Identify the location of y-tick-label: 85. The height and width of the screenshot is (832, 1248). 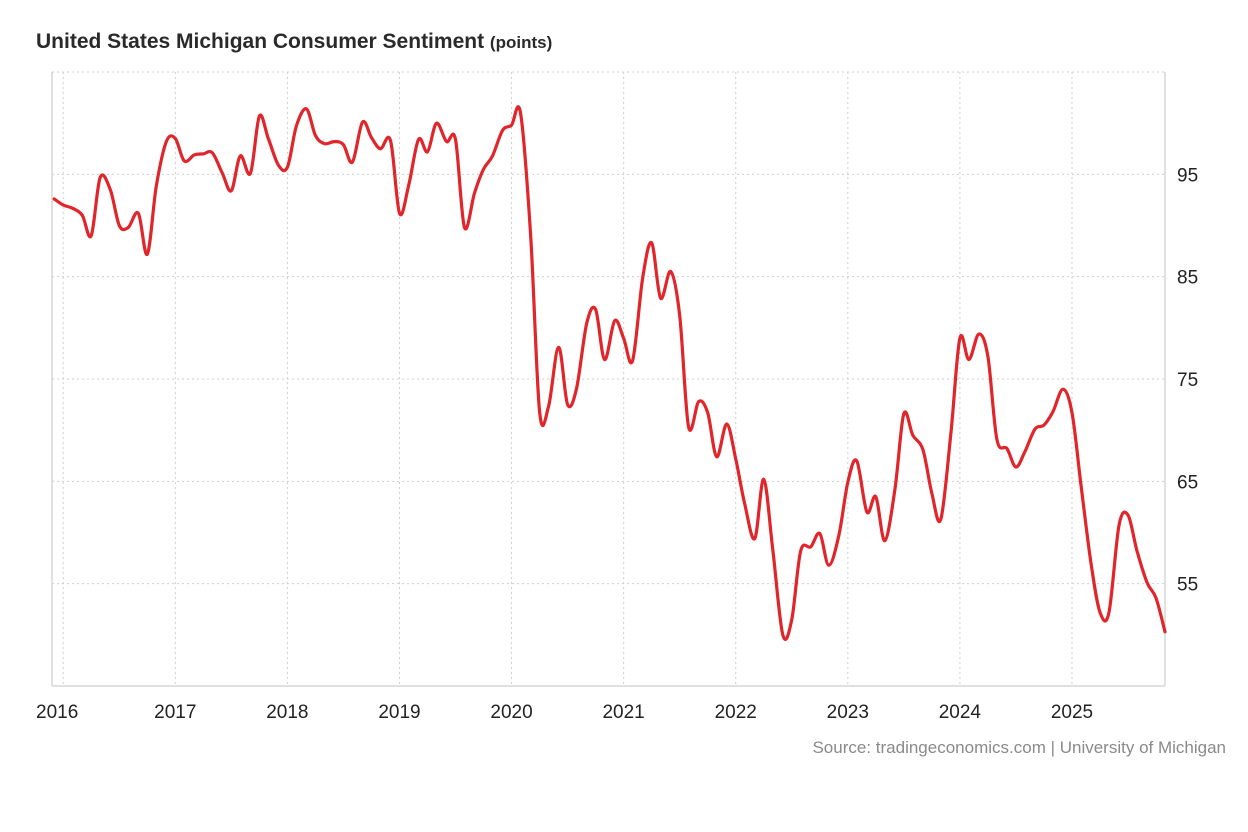
(1187, 278).